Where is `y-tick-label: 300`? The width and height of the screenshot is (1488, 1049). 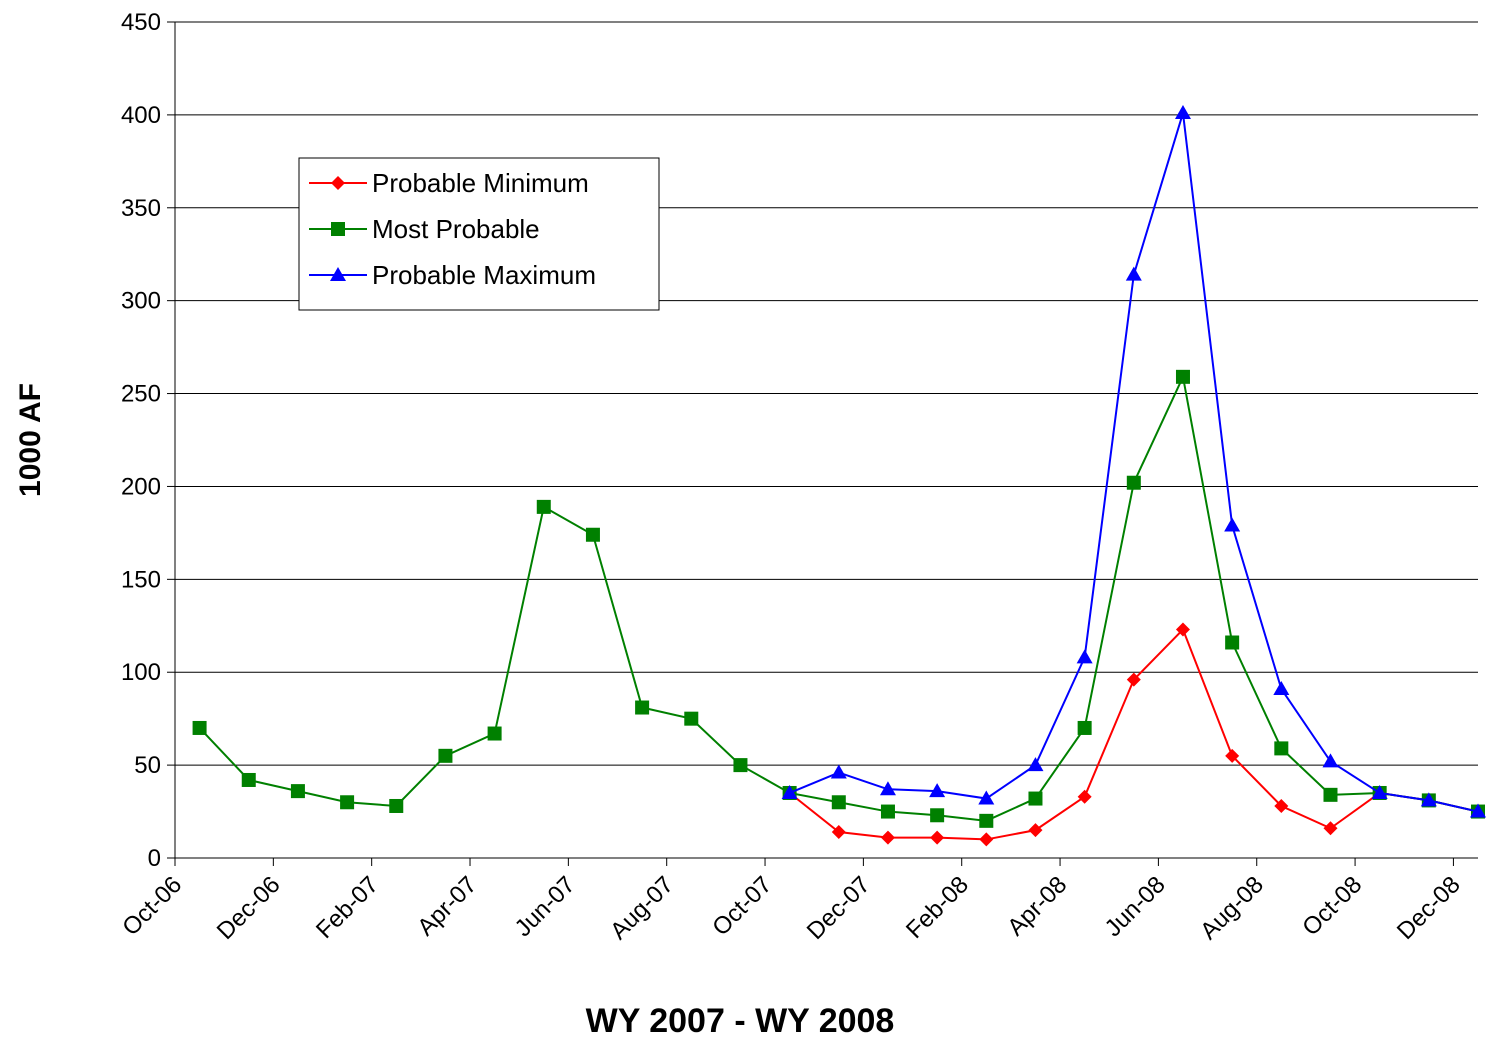 y-tick-label: 300 is located at coordinates (141, 301).